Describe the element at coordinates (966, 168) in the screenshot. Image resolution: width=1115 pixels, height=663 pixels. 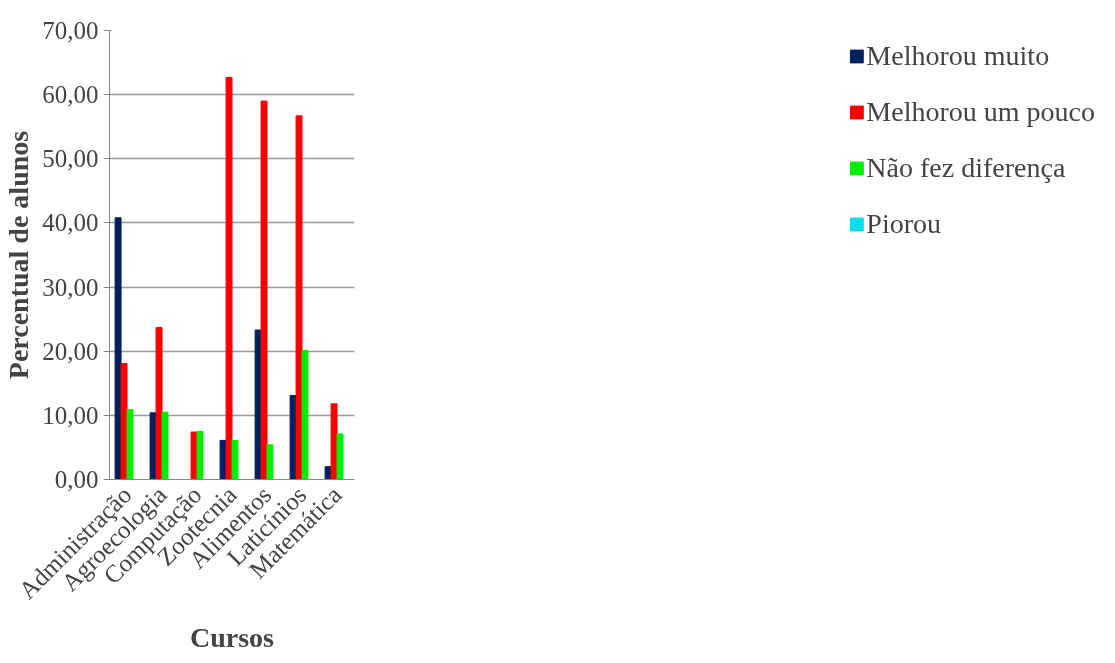
I see `legend-label: Não fez diferença` at that location.